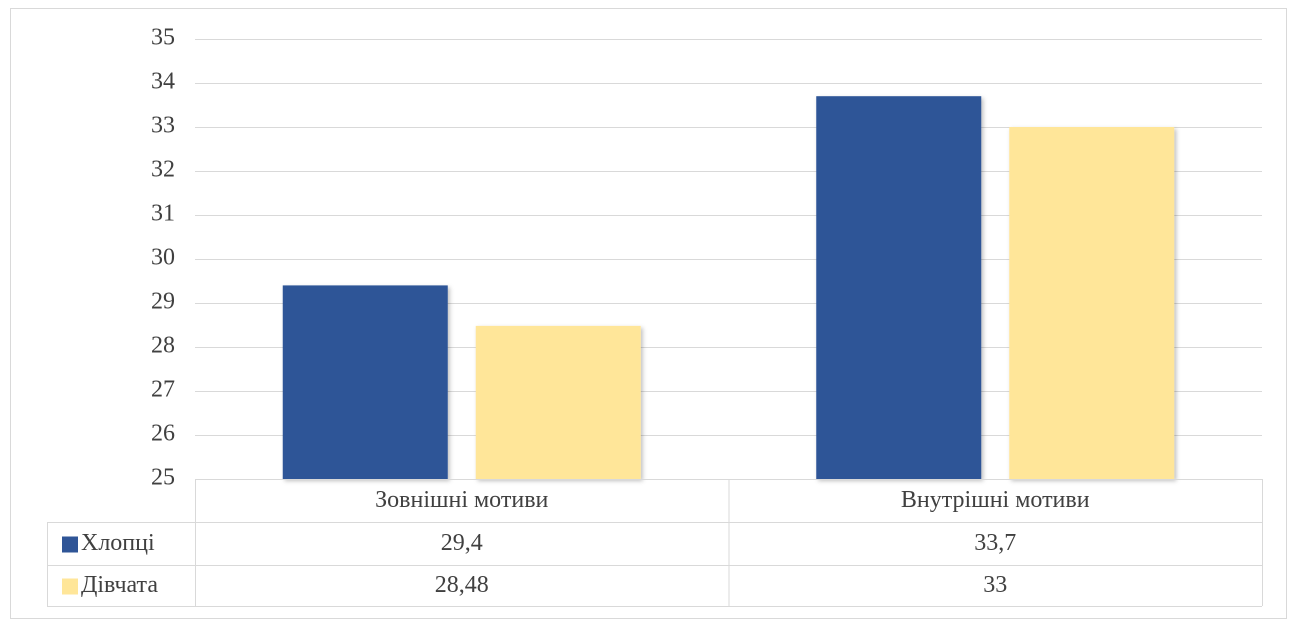  Describe the element at coordinates (118, 543) in the screenshot. I see `legend-label: Хлопці` at that location.